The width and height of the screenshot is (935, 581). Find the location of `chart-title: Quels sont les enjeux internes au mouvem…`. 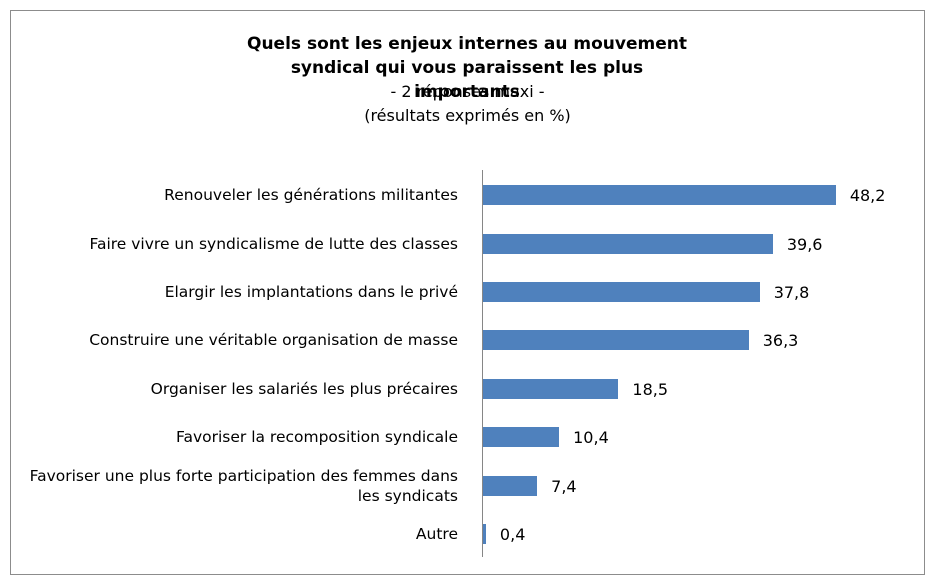

chart-title: Quels sont les enjeux internes au mouvem… is located at coordinates (467, 68).